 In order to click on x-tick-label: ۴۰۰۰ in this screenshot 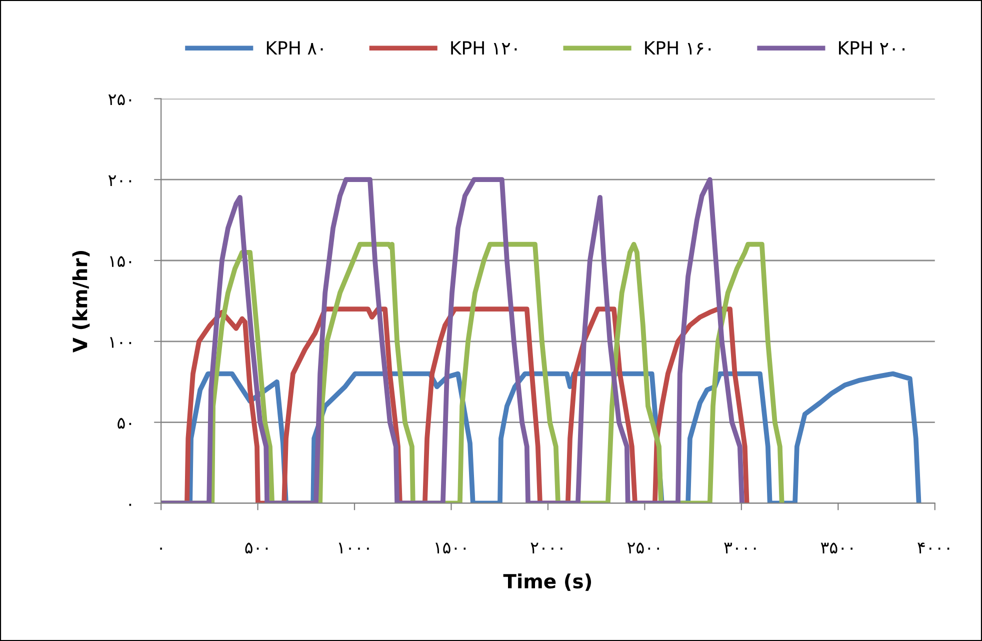, I will do `click(934, 548)`.